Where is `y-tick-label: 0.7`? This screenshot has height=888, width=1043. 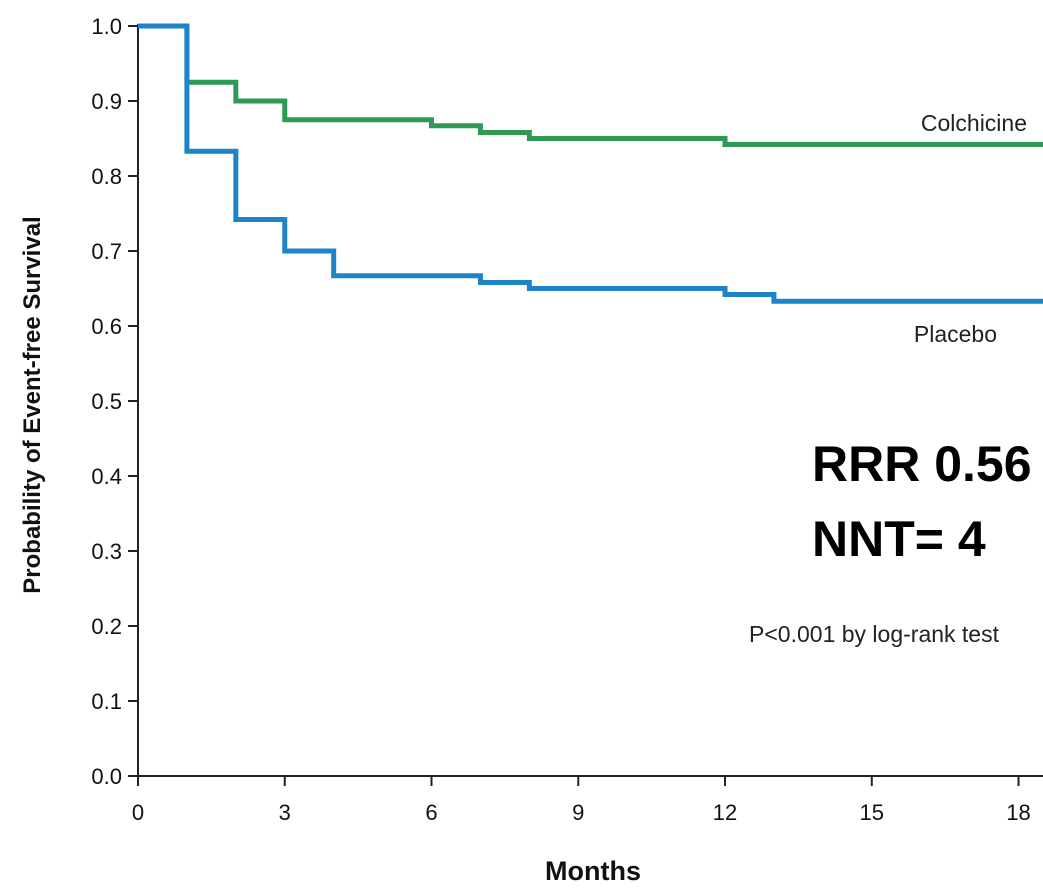
y-tick-label: 0.7 is located at coordinates (106, 251).